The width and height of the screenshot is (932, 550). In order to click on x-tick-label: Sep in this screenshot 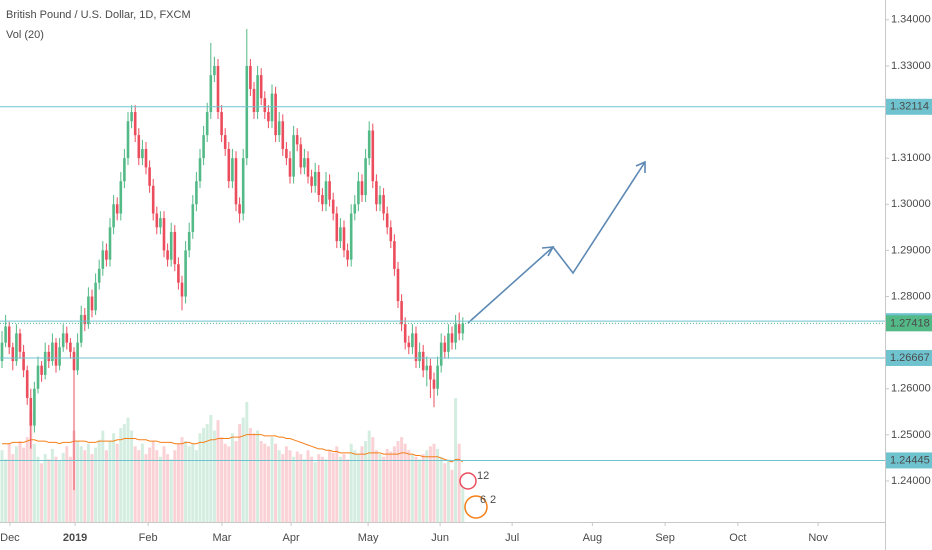, I will do `click(665, 538)`.